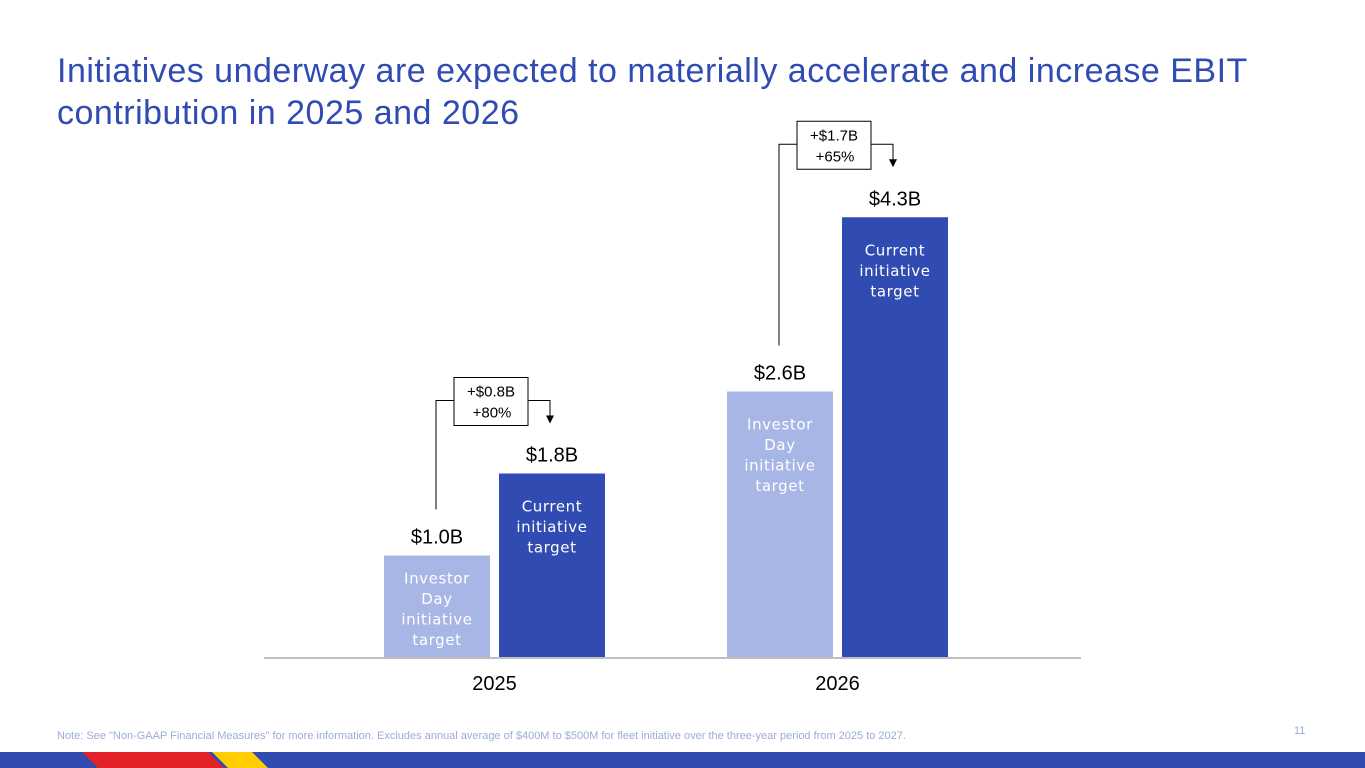 The width and height of the screenshot is (1365, 768). What do you see at coordinates (882, 151) in the screenshot?
I see `delta-bracket-right-2026` at bounding box center [882, 151].